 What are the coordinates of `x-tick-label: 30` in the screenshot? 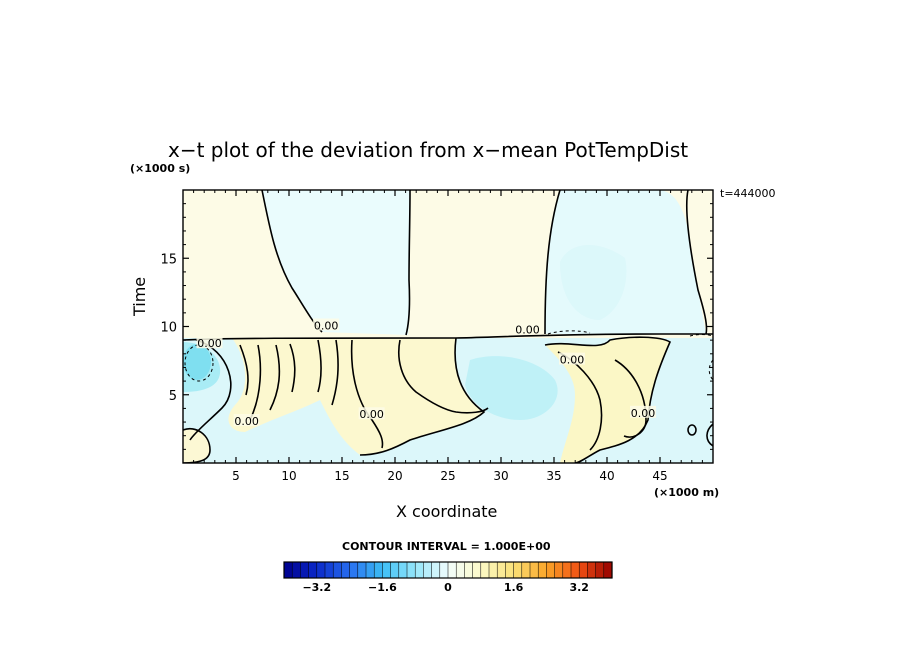 It's located at (500, 476).